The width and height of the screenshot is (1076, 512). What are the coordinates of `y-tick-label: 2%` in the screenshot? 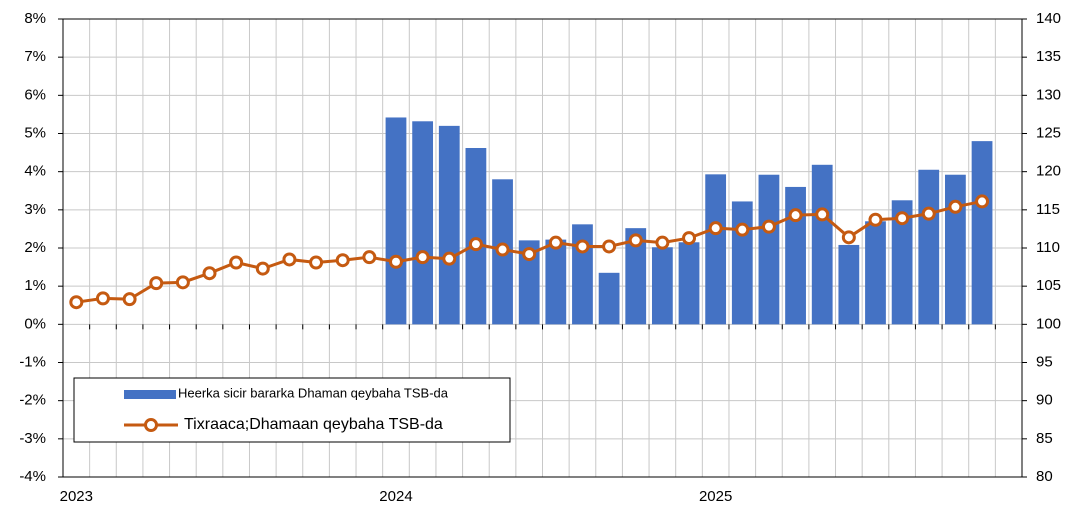 It's located at (35, 247).